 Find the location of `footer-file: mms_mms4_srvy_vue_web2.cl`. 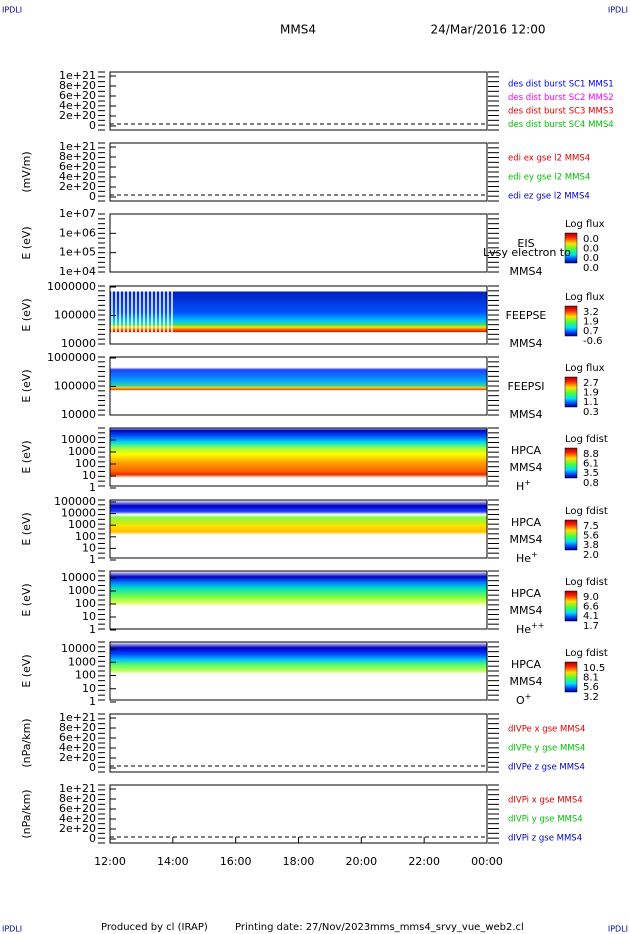

footer-file: mms_mms4_srvy_vue_web2.cl is located at coordinates (447, 927).